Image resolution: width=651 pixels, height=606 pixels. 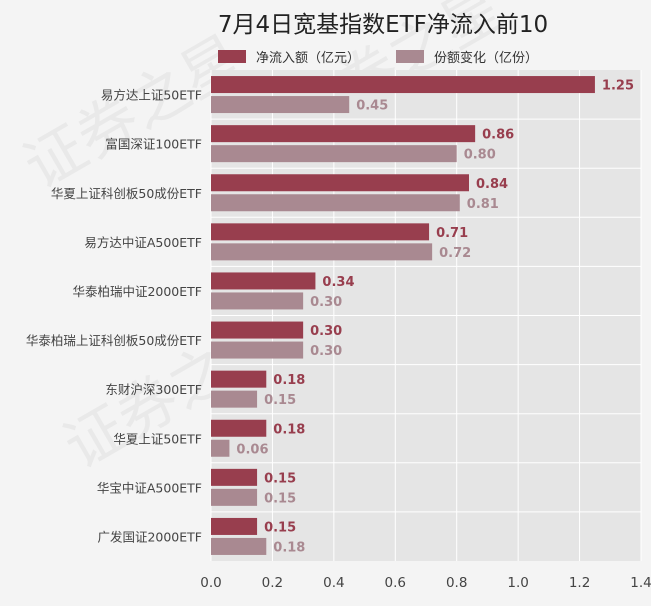 I want to click on x-tick-label: 0.0, so click(x=210, y=583).